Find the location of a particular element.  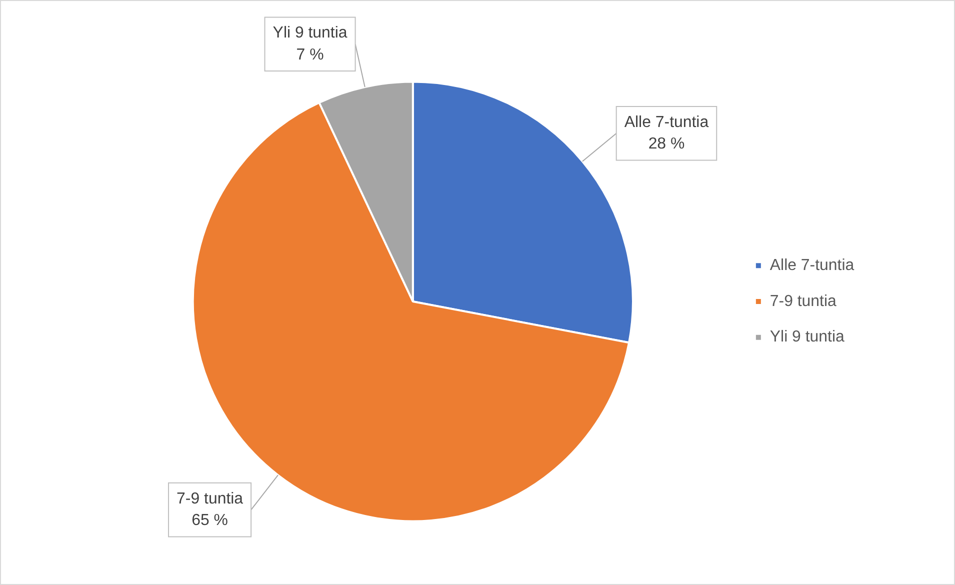

legend-label: 7-9 tuntia is located at coordinates (803, 301).